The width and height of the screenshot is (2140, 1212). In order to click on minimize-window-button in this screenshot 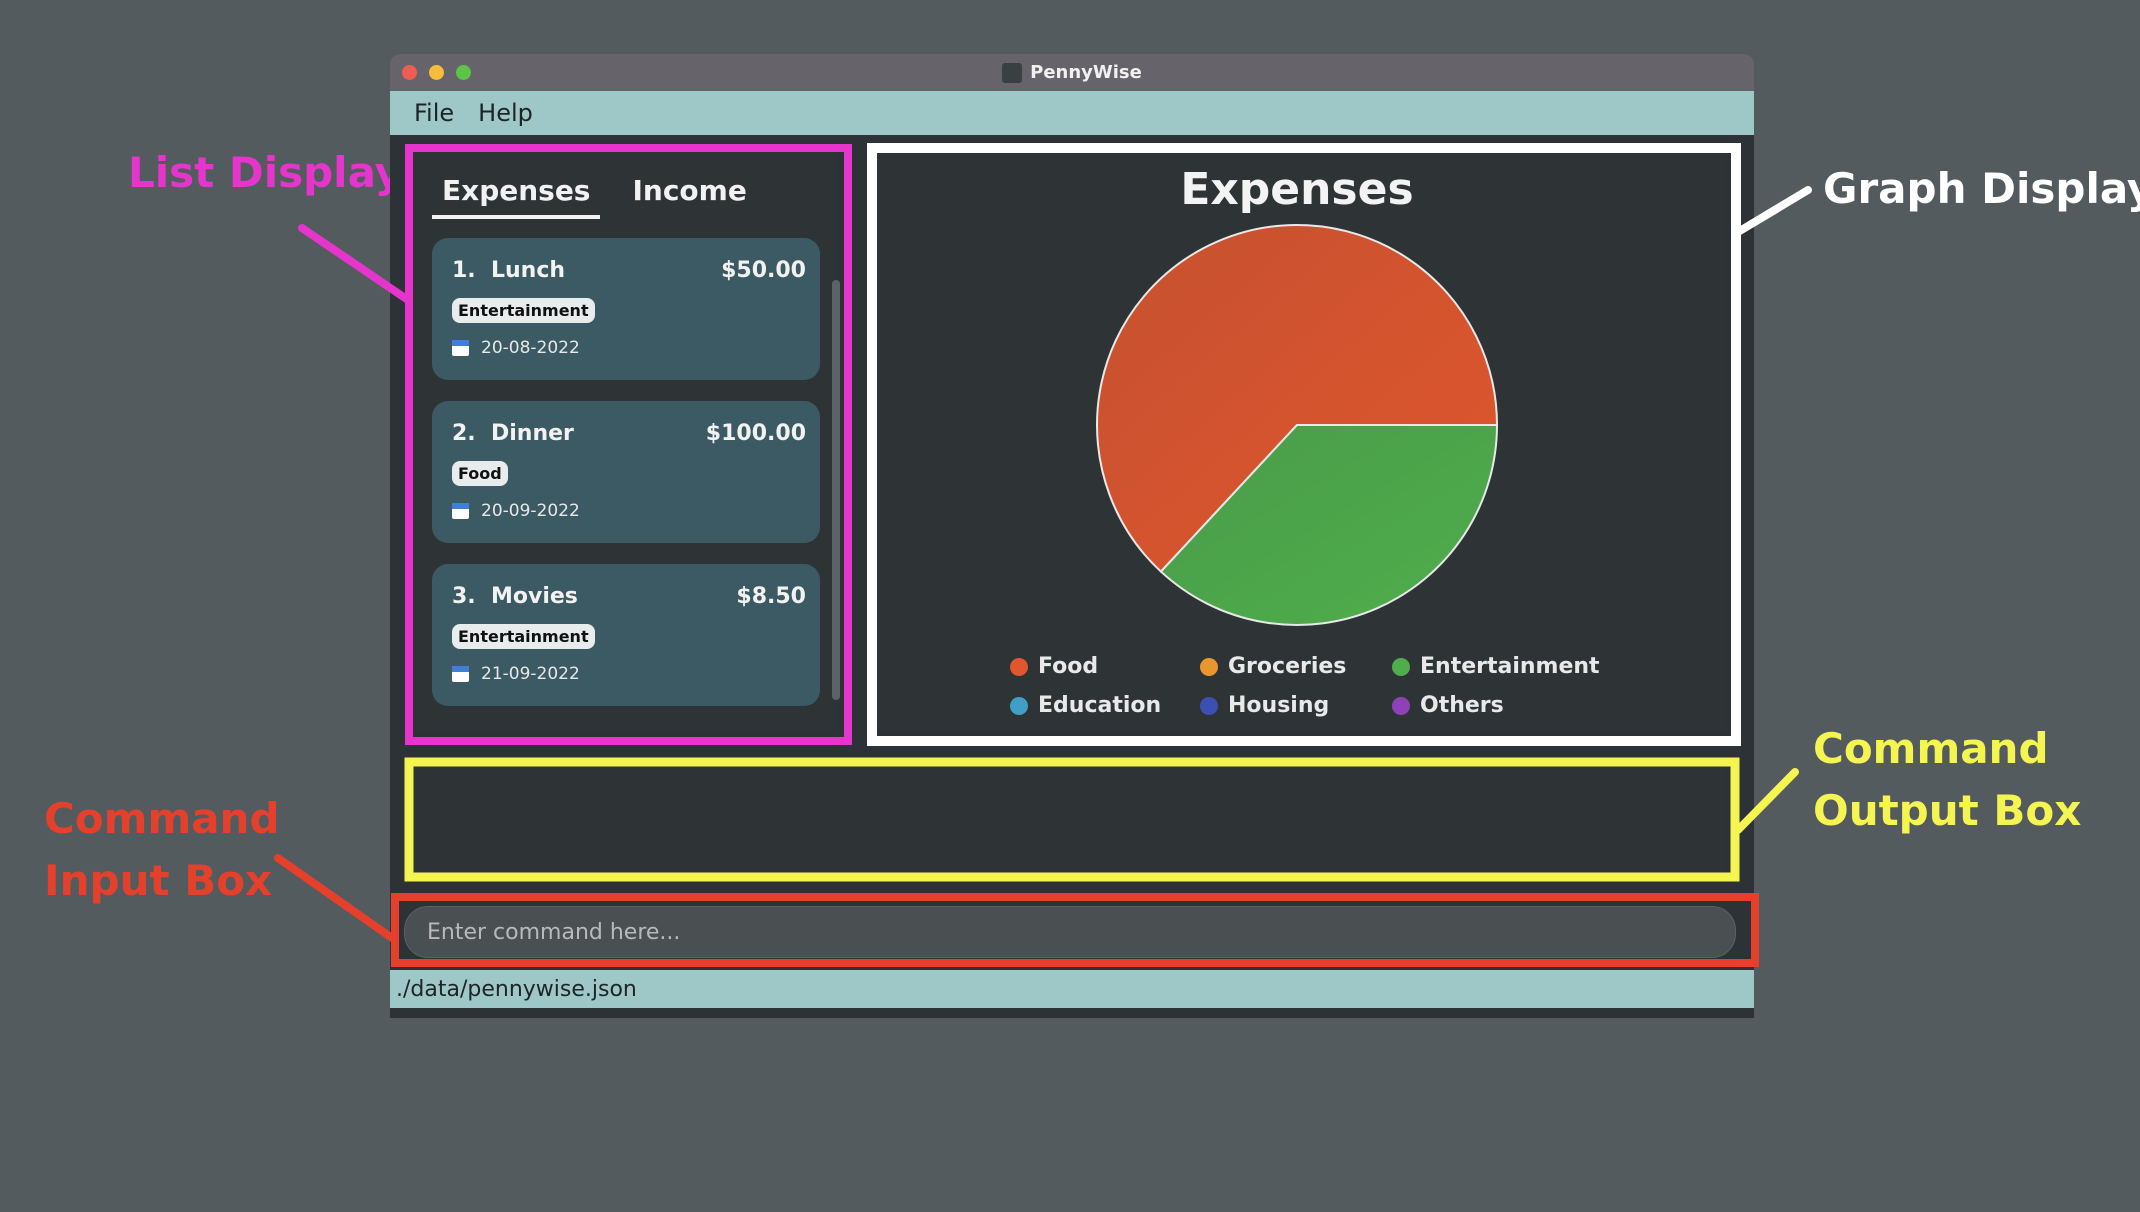, I will do `click(436, 72)`.